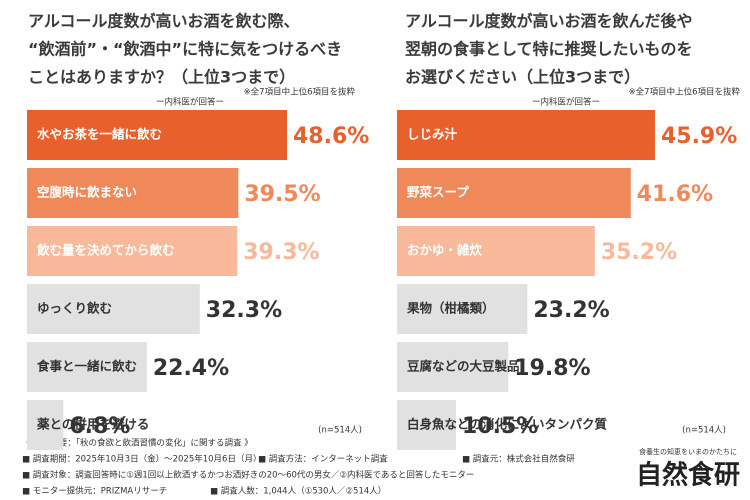 This screenshot has width=750, height=500. I want to click on value-label: 39.5%, so click(282, 194).